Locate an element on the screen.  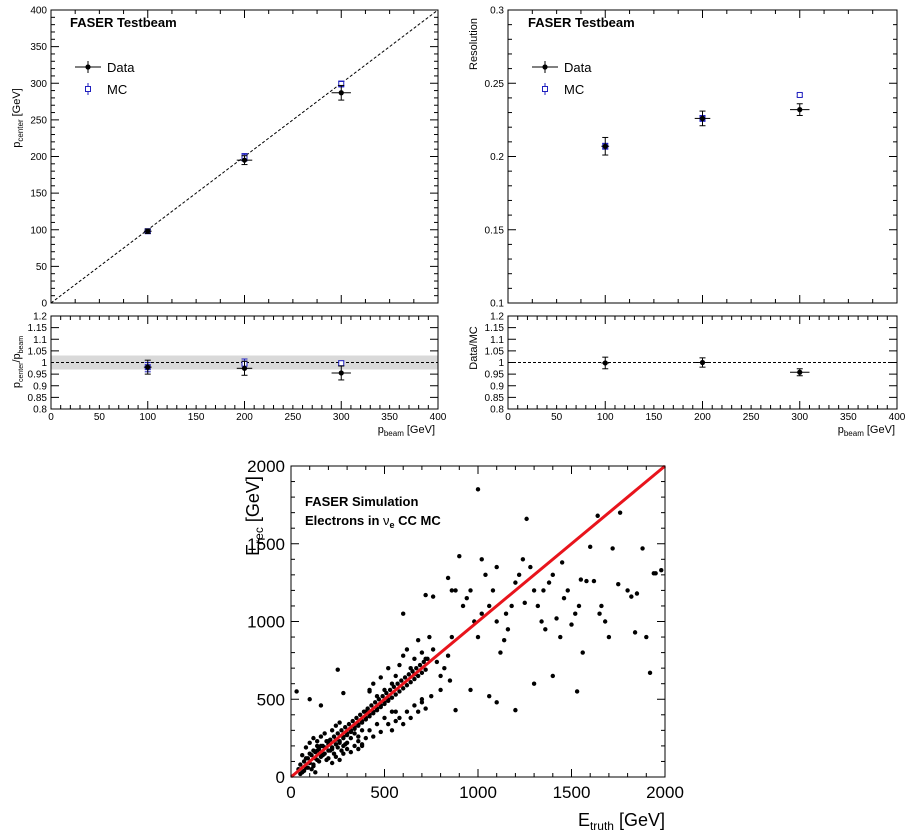
x-tick-label: 300 is located at coordinates (341, 417).